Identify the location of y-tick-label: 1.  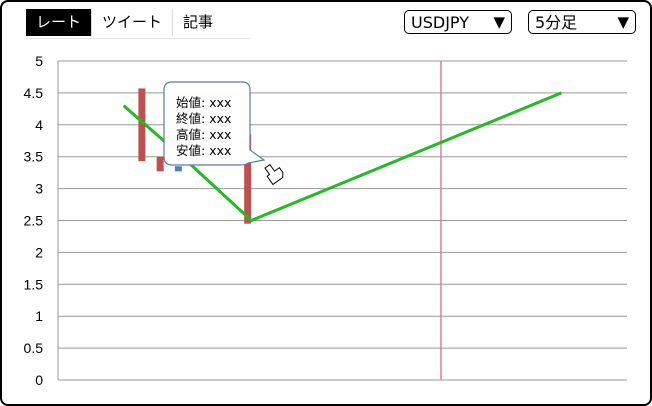
(39, 316).